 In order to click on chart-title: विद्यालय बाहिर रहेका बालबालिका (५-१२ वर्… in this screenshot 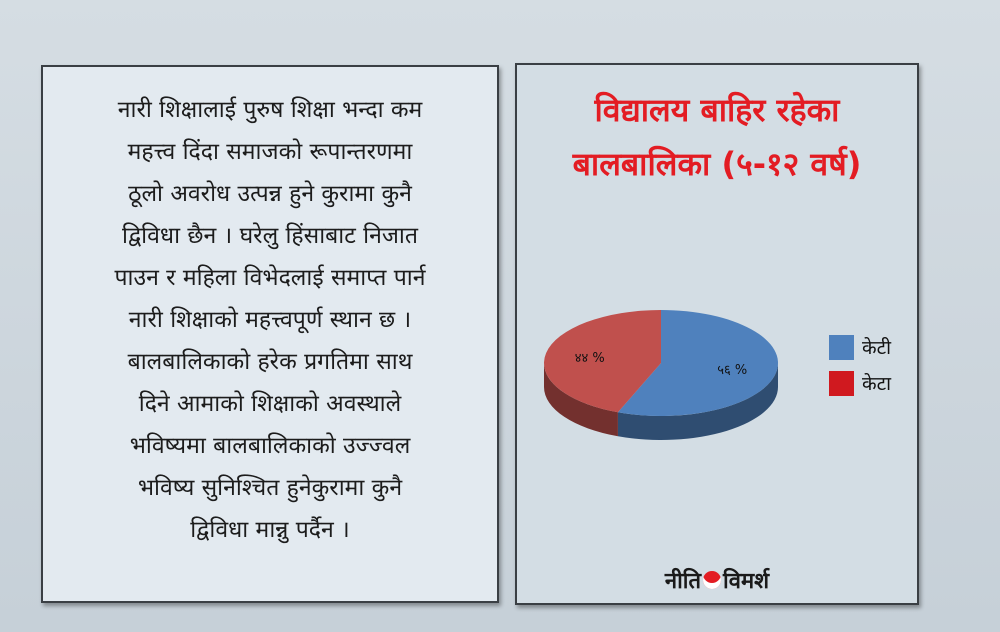, I will do `click(717, 137)`.